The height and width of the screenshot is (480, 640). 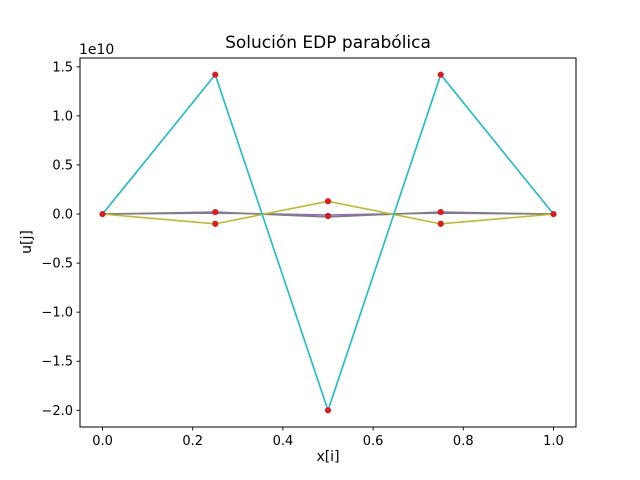 I want to click on x-tick-label: 0.6, so click(x=373, y=441).